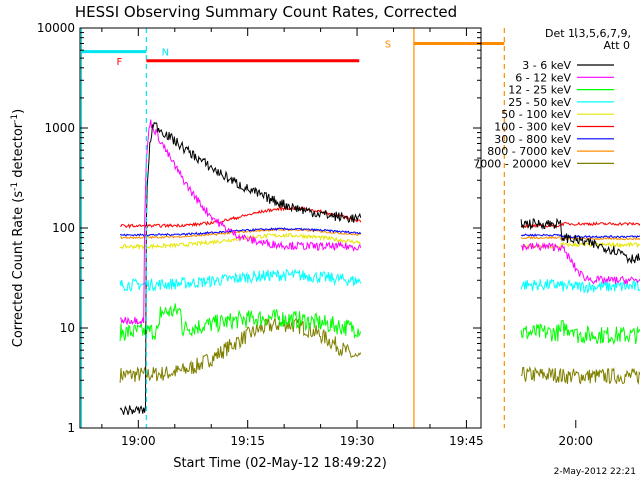 Image resolution: width=640 pixels, height=480 pixels. What do you see at coordinates (529, 151) in the screenshot?
I see `legend-label-7: 800 - 7000 keV` at bounding box center [529, 151].